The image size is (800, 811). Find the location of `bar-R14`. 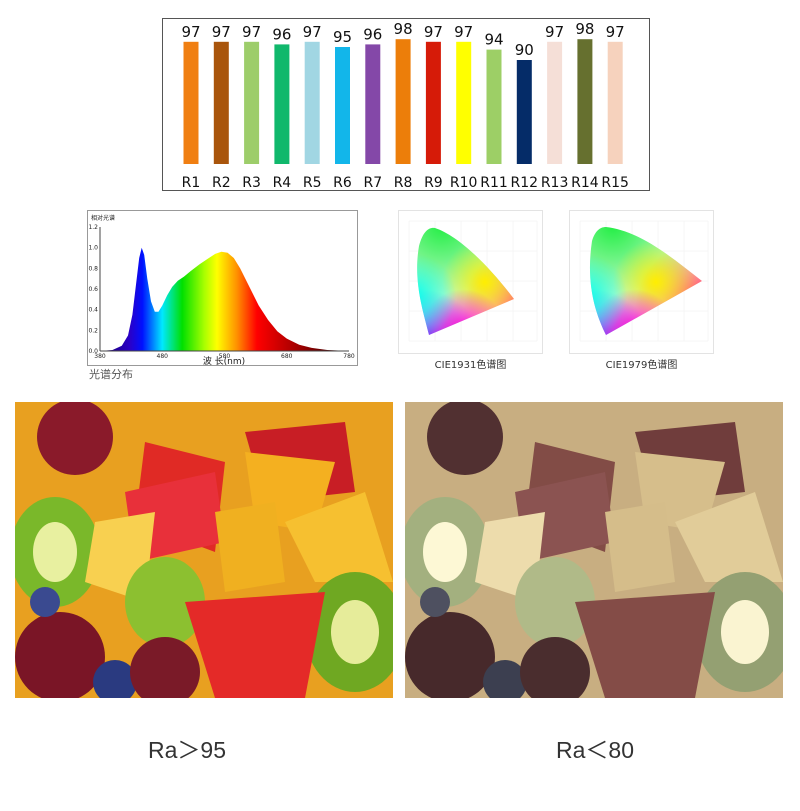

bar-R14 is located at coordinates (585, 102).